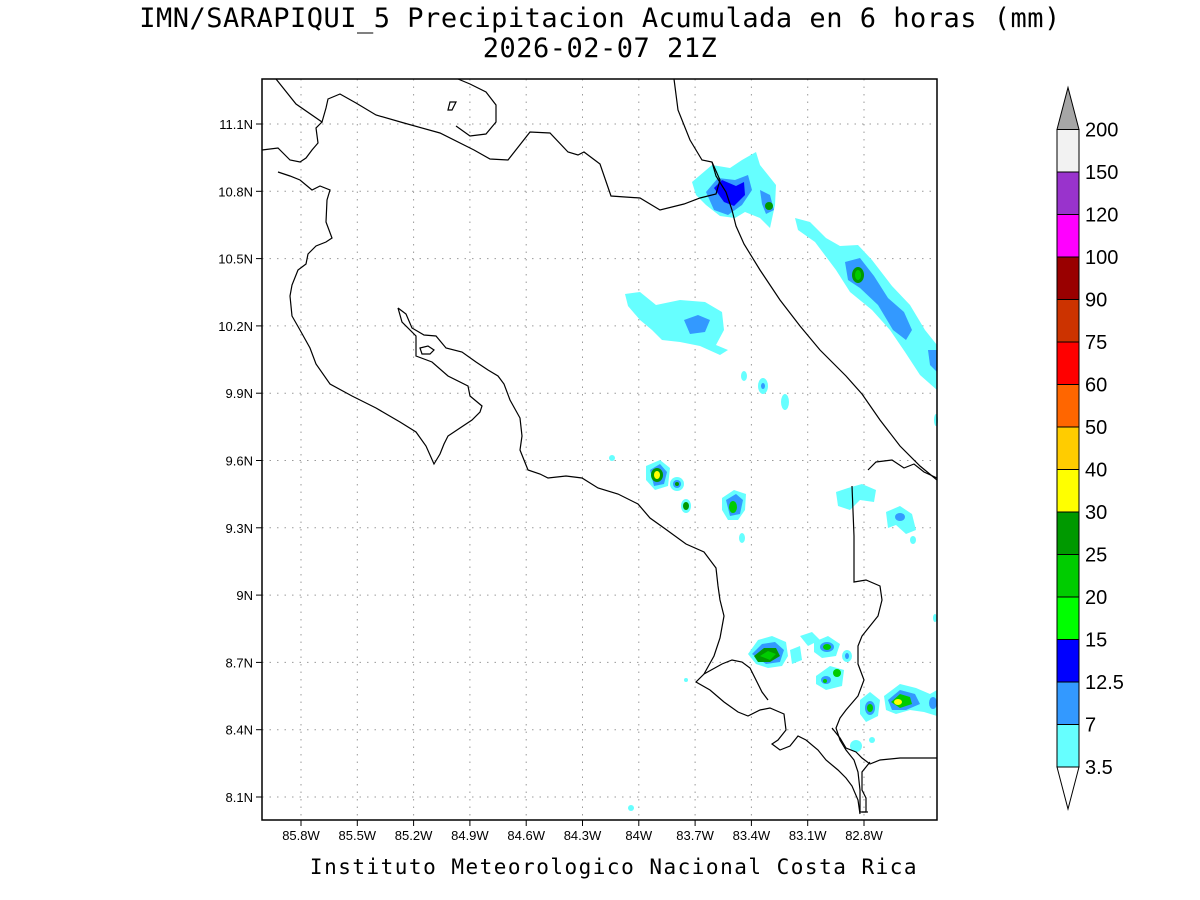  I want to click on map-subtitle-date: 2026-02-07 21Z, so click(600, 48).